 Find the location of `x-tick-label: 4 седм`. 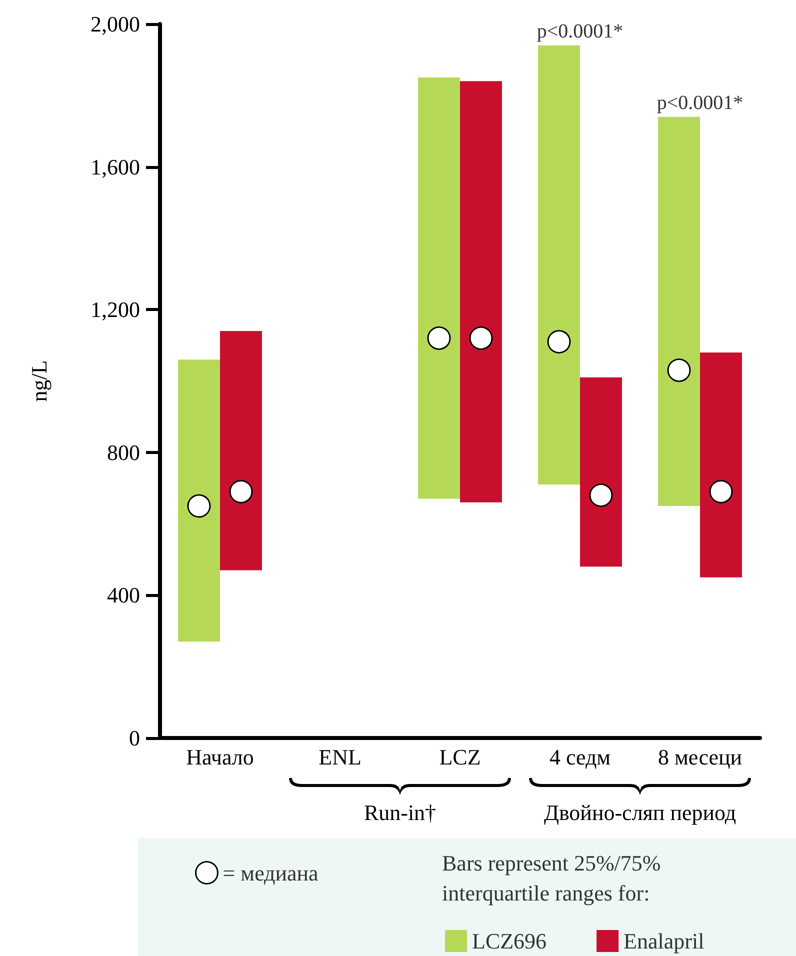

x-tick-label: 4 седм is located at coordinates (580, 757).